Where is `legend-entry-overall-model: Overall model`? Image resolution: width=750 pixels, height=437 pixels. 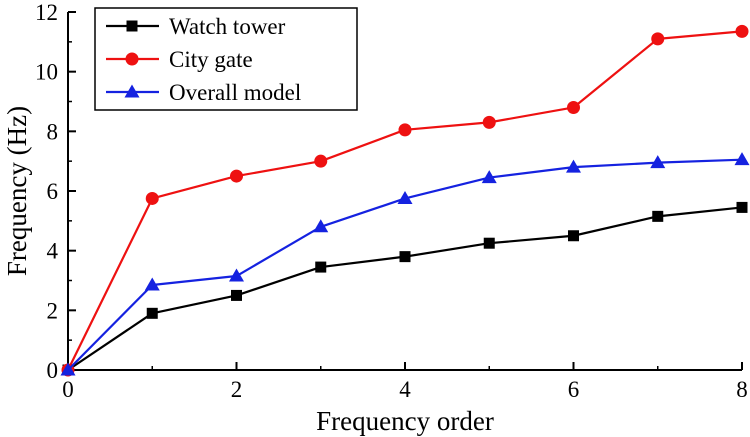 legend-entry-overall-model: Overall model is located at coordinates (203, 92).